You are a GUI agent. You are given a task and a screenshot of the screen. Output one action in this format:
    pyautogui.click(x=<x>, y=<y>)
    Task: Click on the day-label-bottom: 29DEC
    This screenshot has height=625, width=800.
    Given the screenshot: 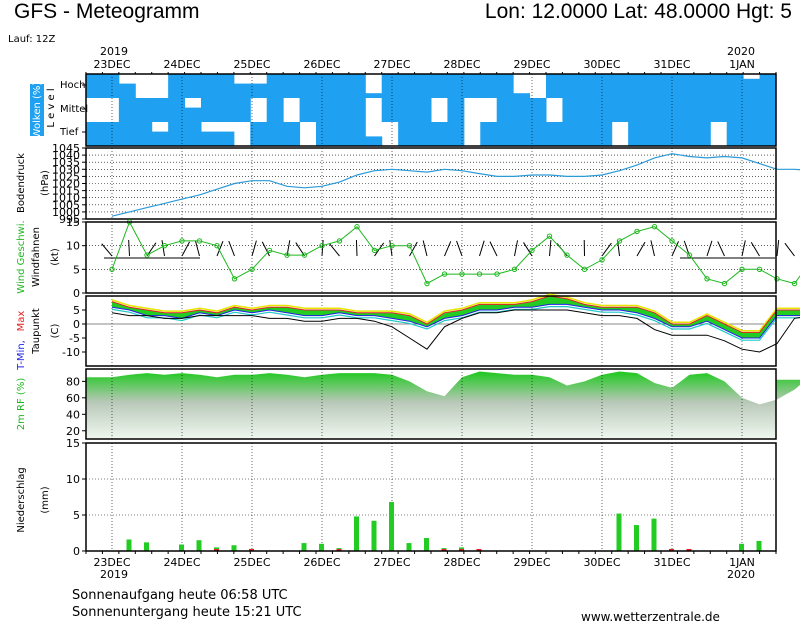 What is the action you would take?
    pyautogui.click(x=531, y=562)
    